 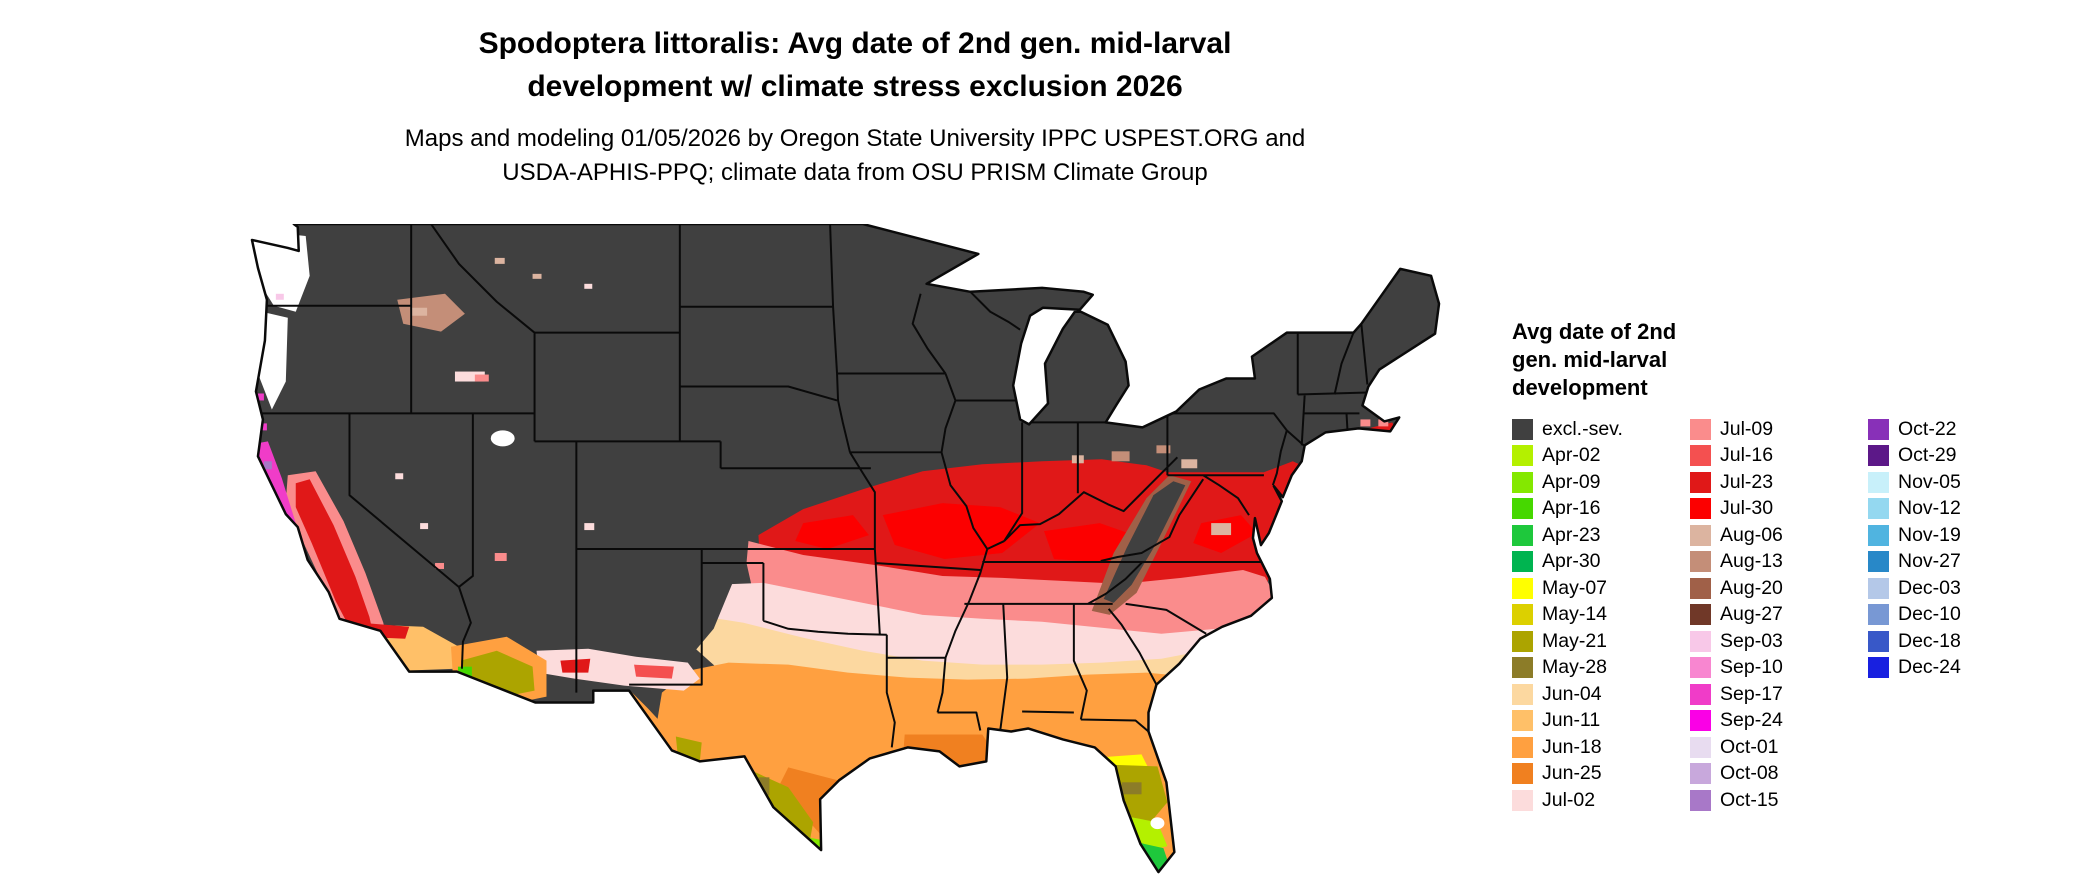 I want to click on legend-label: Jun-18, so click(x=1572, y=746).